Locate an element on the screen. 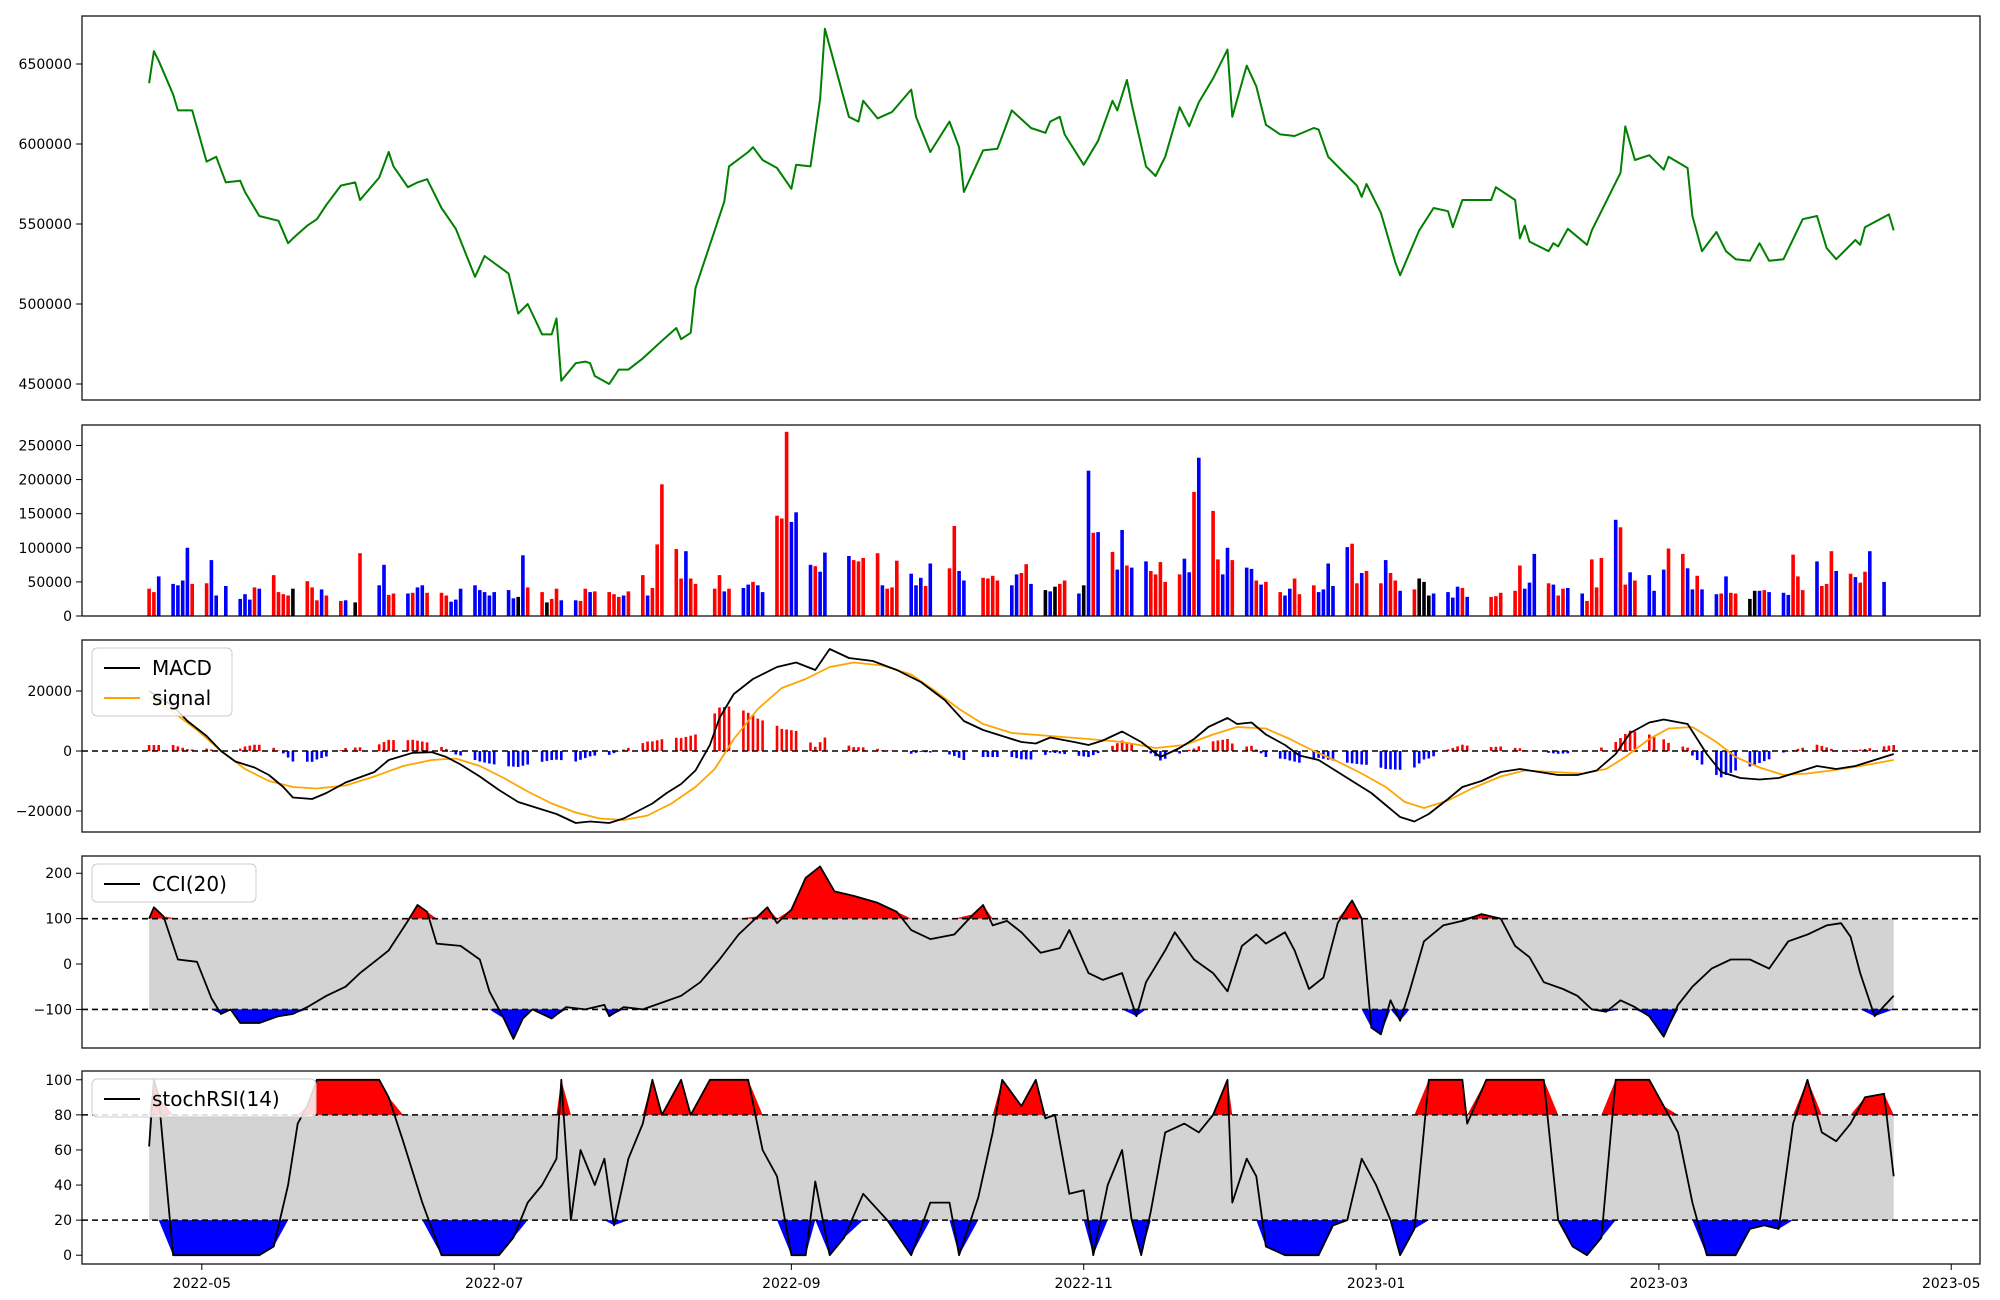 The width and height of the screenshot is (2000, 1300). plot-frame is located at coordinates (1031, 736).